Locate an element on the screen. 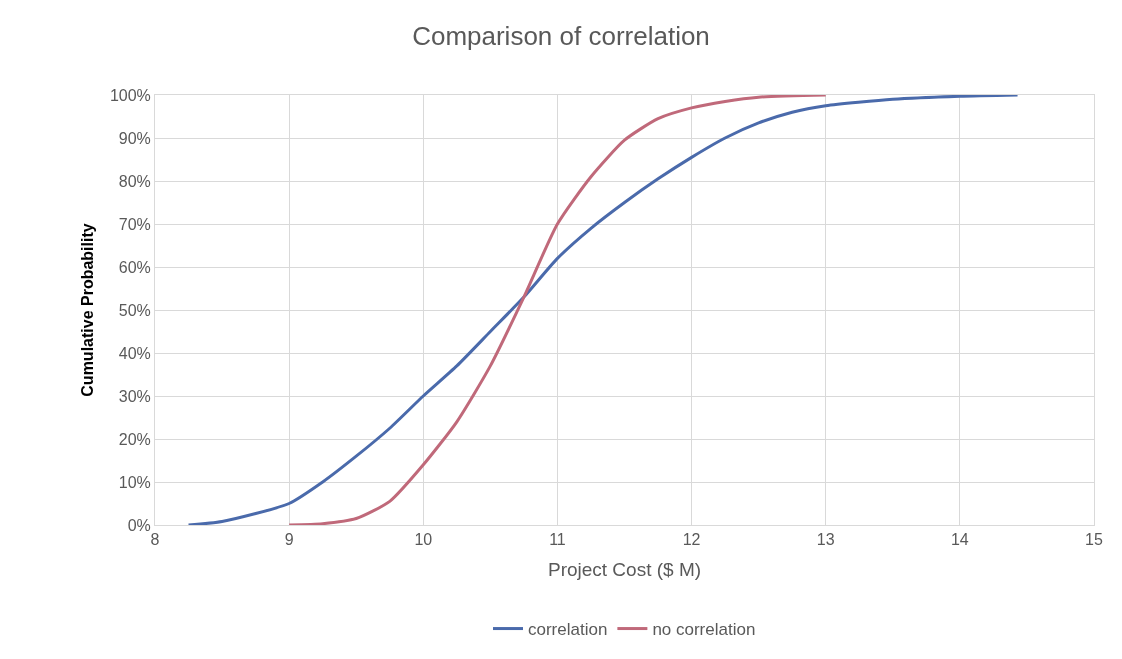  x-tick-label: 9 is located at coordinates (289, 540).